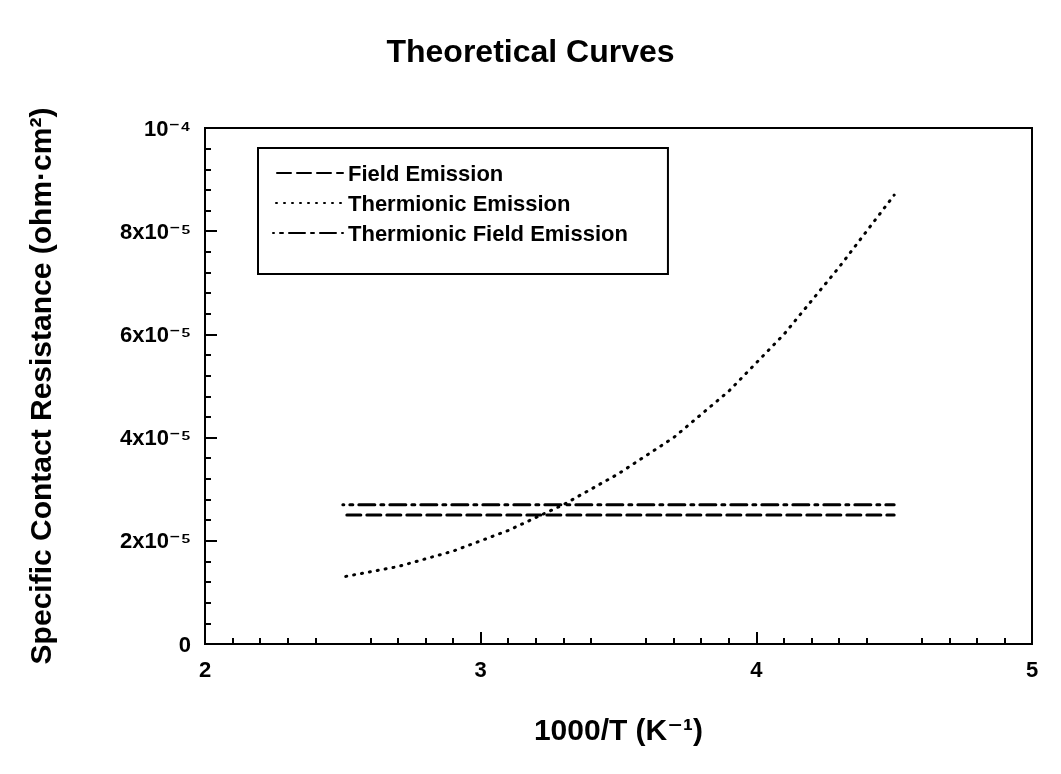 Image resolution: width=1061 pixels, height=774 pixels. What do you see at coordinates (480, 669) in the screenshot?
I see `x-tick-label: 3` at bounding box center [480, 669].